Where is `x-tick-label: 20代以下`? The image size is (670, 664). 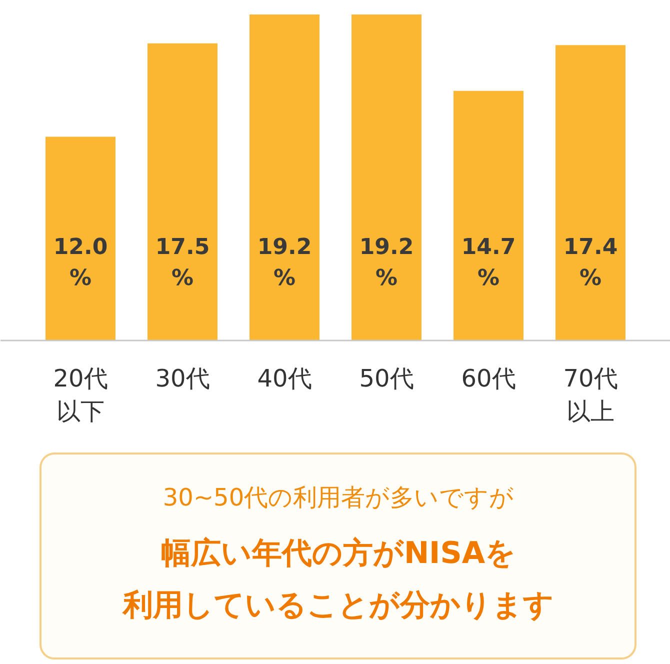 x-tick-label: 20代以下 is located at coordinates (80, 395).